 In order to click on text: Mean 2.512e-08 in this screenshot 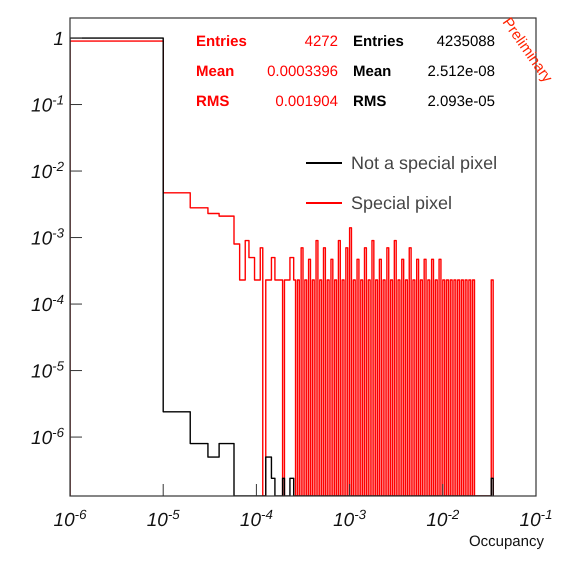, I will do `click(424, 71)`.